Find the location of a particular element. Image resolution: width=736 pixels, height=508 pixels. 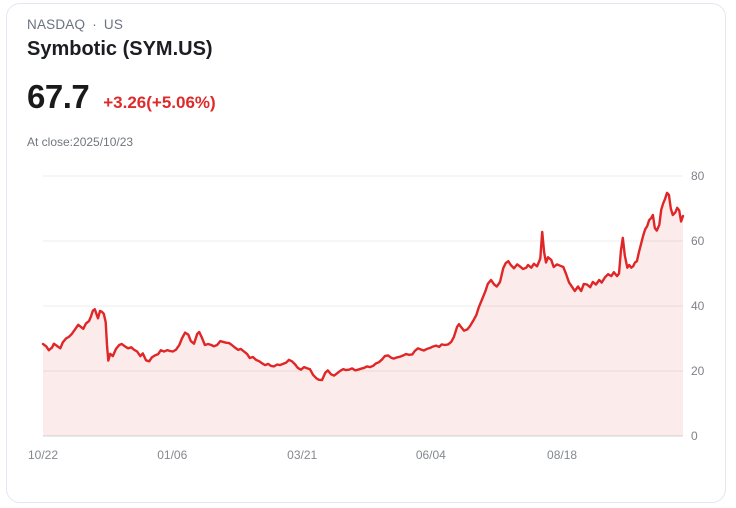

x-axis-tick: 01/06 is located at coordinates (172, 455).